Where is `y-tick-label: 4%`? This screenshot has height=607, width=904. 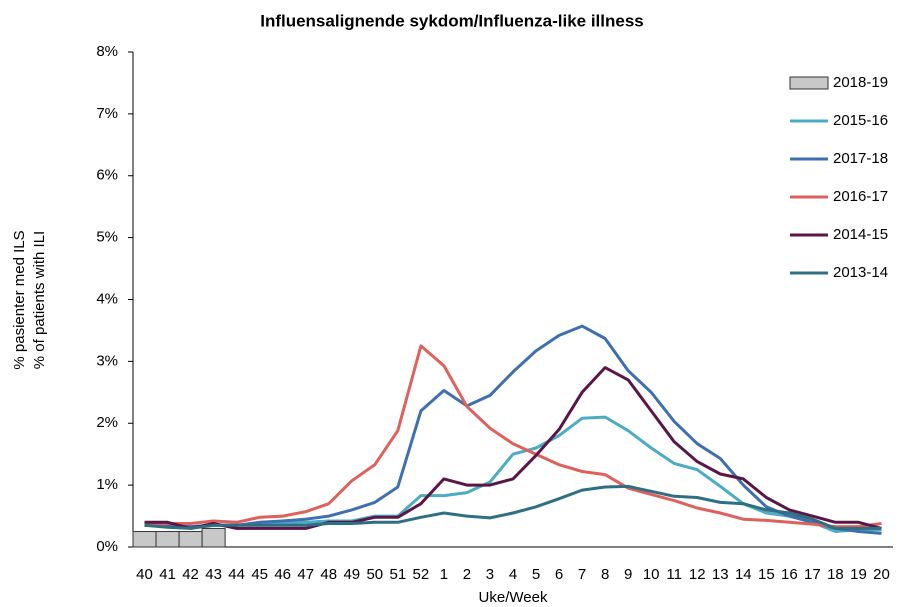 y-tick-label: 4% is located at coordinates (107, 298).